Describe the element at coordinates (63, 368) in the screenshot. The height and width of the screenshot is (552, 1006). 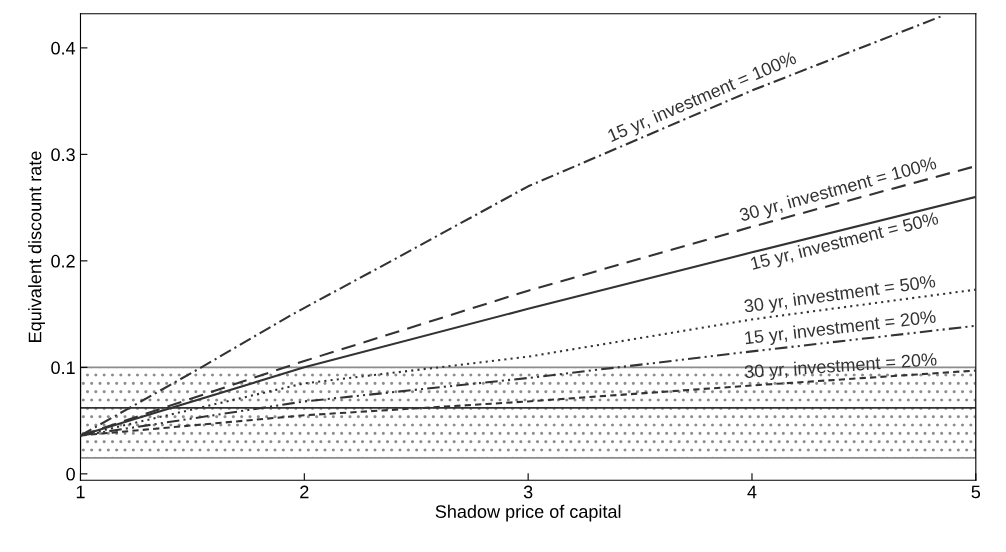
I see `y-tick-label: 0.1` at that location.